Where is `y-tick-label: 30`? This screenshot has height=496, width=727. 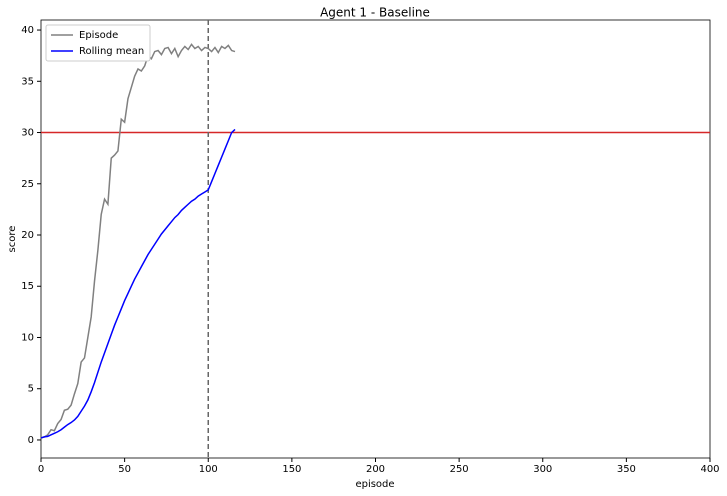 y-tick-label: 30 is located at coordinates (27, 133).